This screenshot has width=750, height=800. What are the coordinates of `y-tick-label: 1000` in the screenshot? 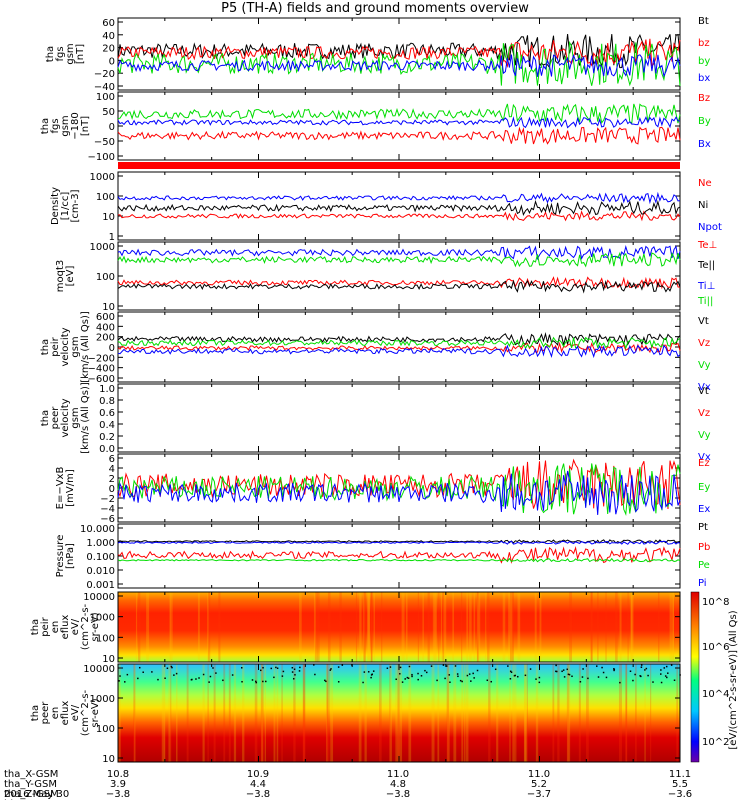 It's located at (102, 699).